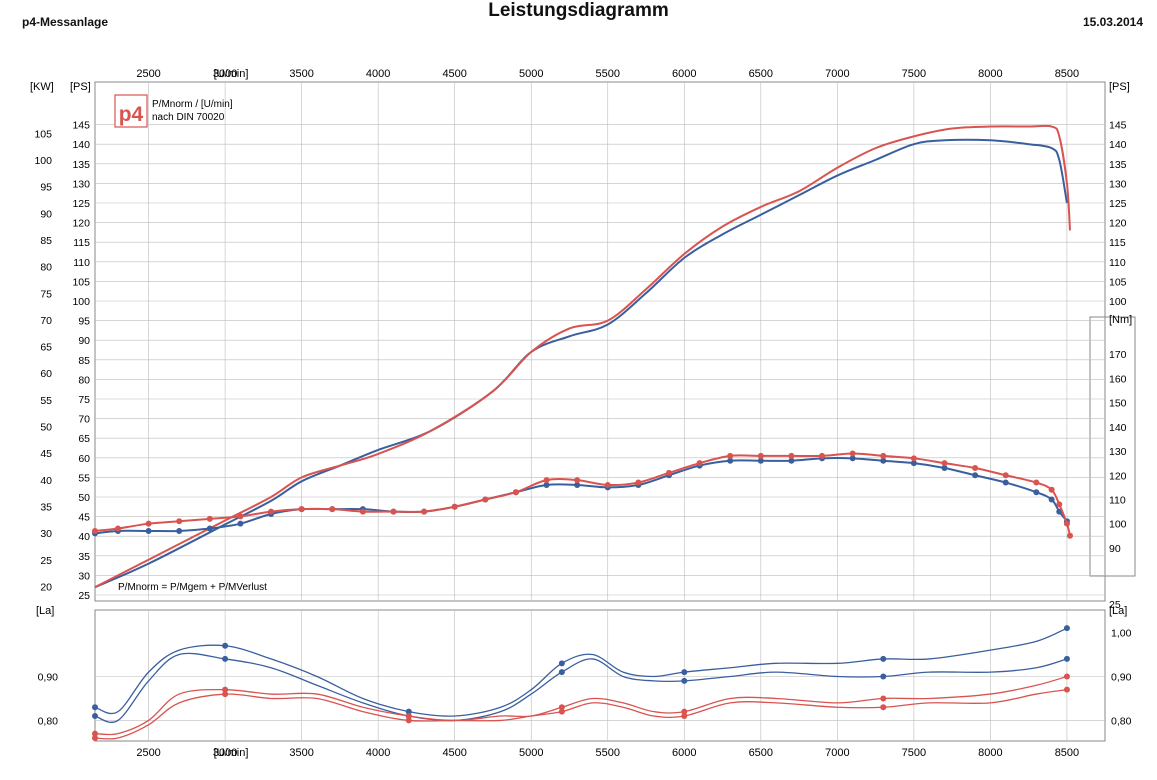 The image size is (1157, 780). I want to click on ps-tick-label-right: 140, so click(1118, 145).